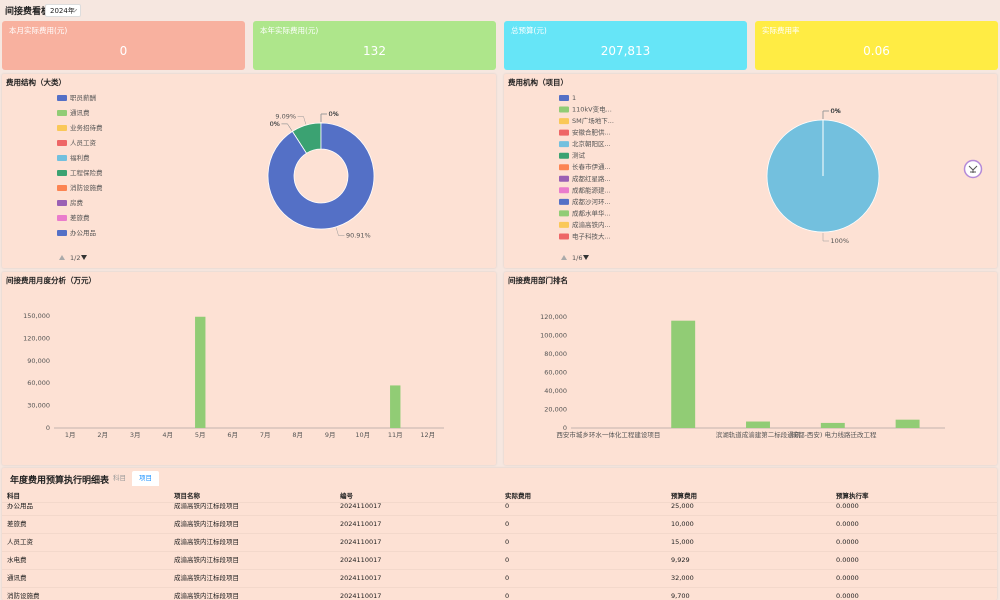  Describe the element at coordinates (362, 435) in the screenshot. I see `x-tick-label: 10月` at that location.